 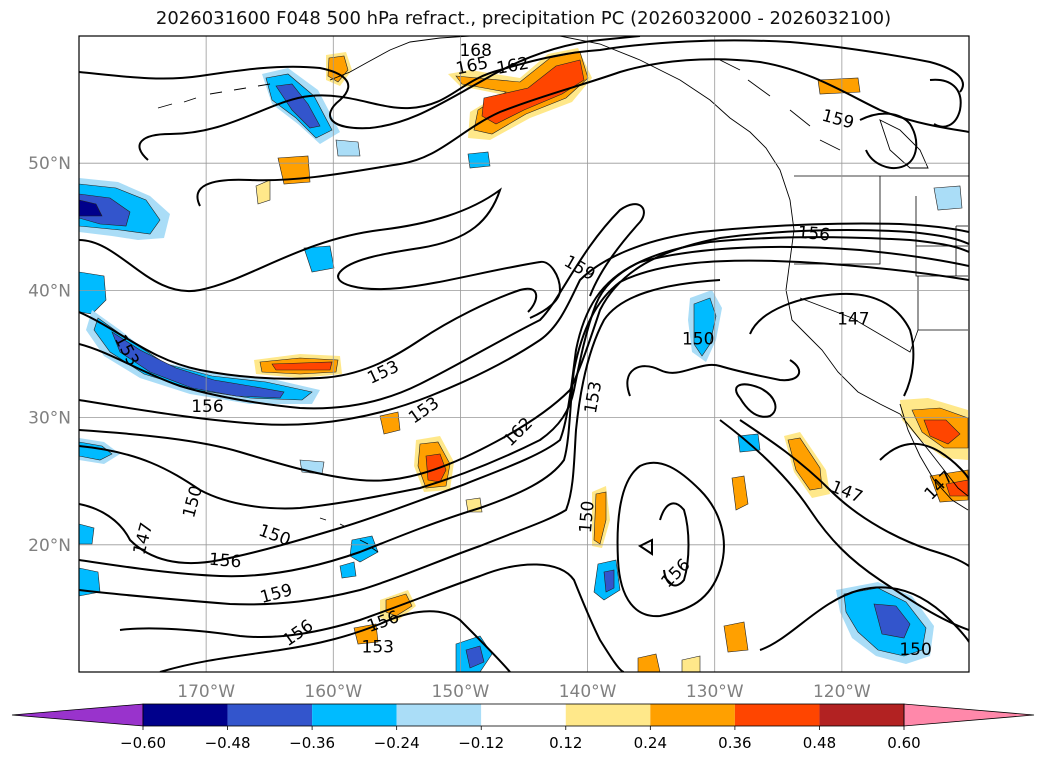 What do you see at coordinates (206, 692) in the screenshot?
I see `longitude-label: 170°W` at bounding box center [206, 692].